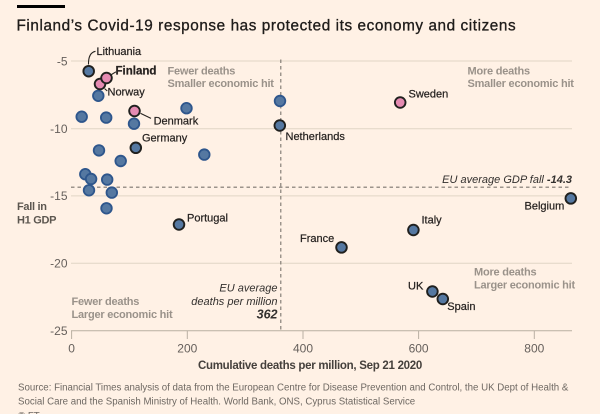 The height and width of the screenshot is (414, 600). What do you see at coordinates (32, 207) in the screenshot?
I see `svg-text: Fall in` at bounding box center [32, 207].